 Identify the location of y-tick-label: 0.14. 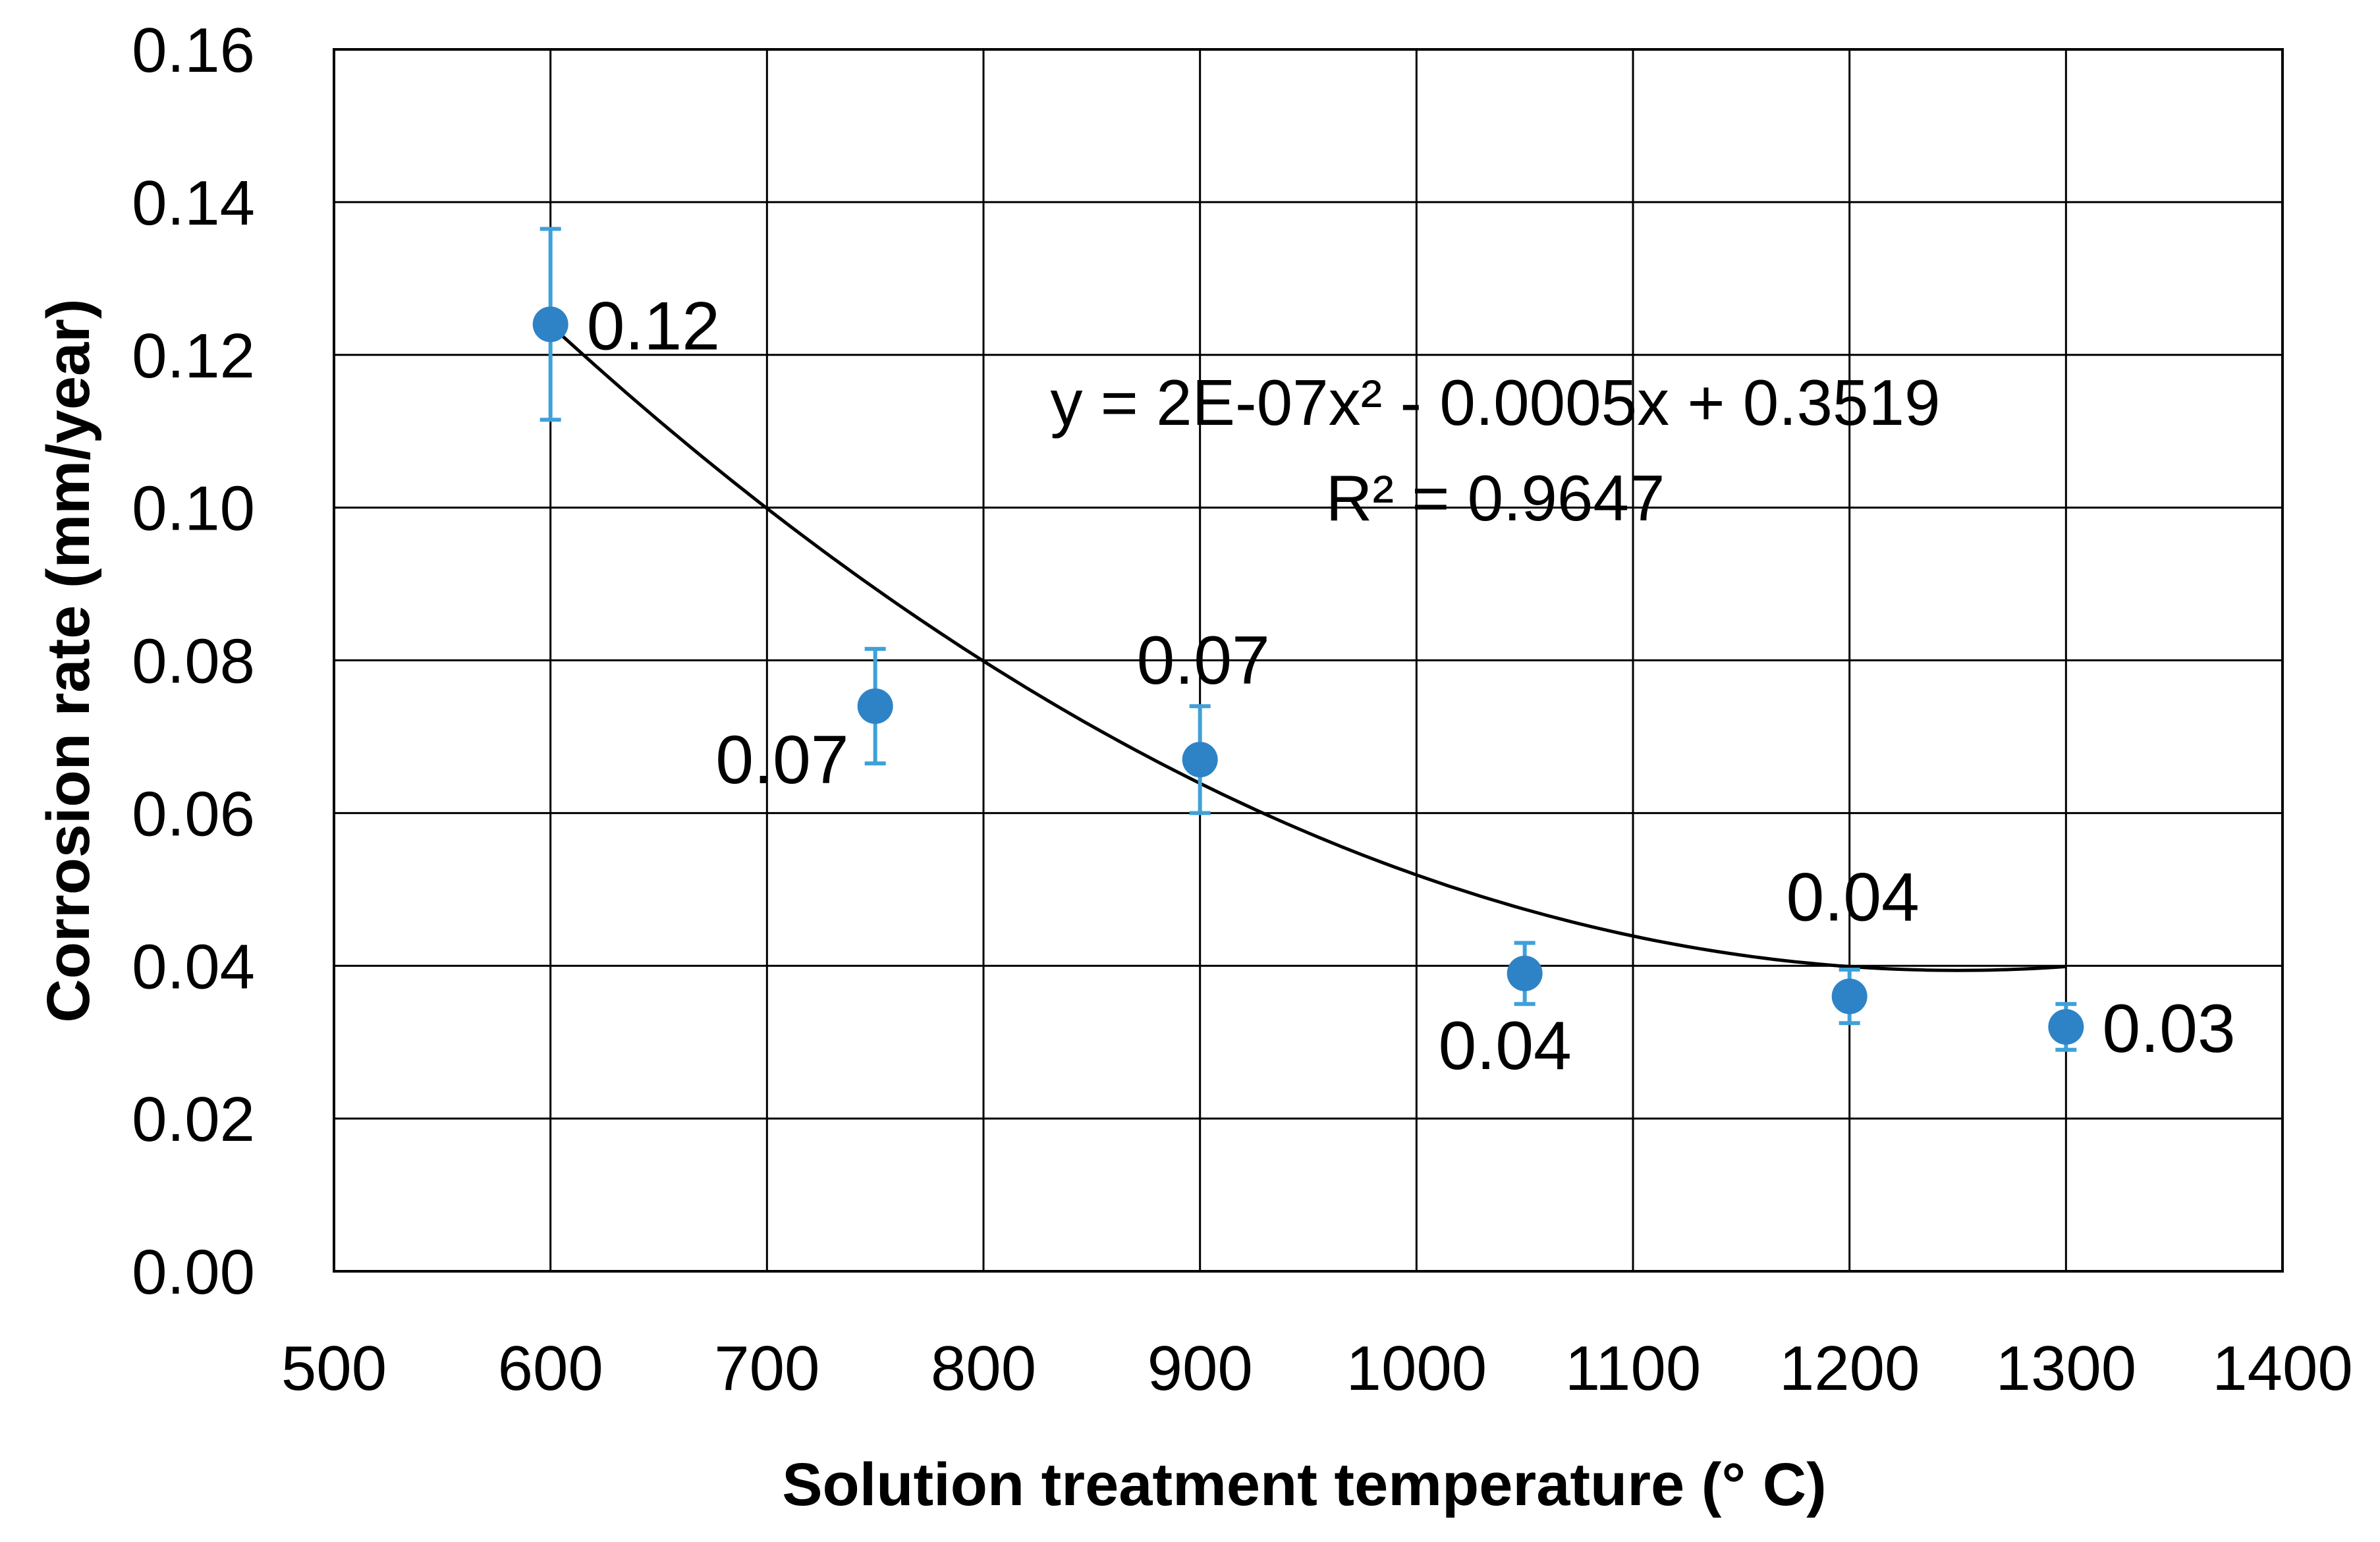
(193, 203).